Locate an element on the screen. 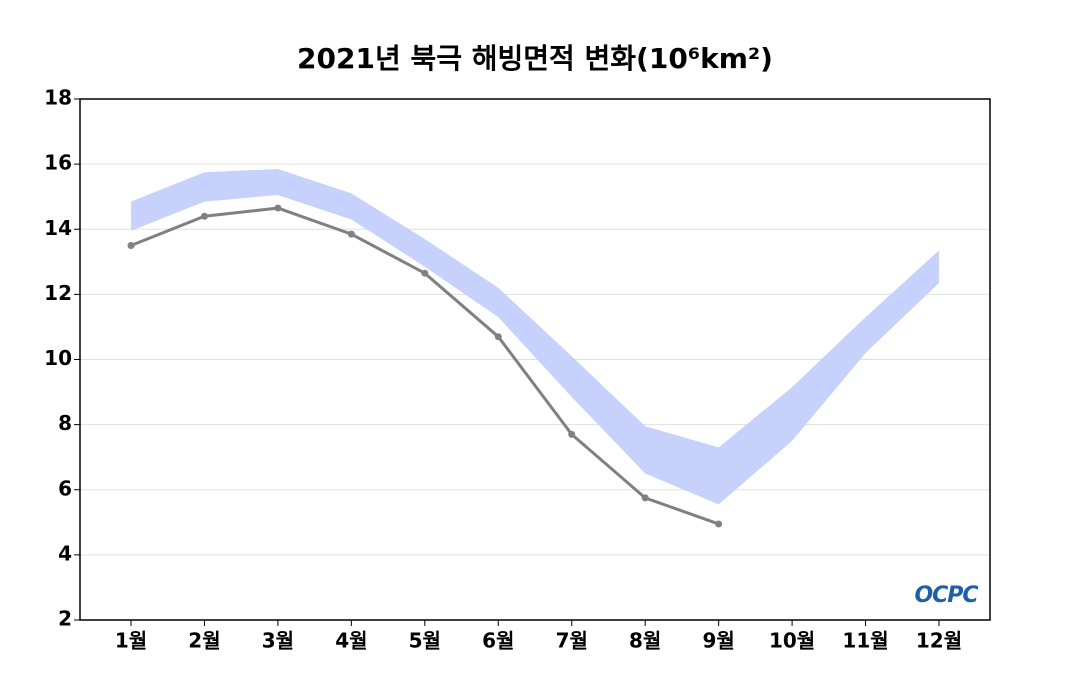 This screenshot has height=700, width=1070. x-tick-label: 2월 is located at coordinates (204, 641).